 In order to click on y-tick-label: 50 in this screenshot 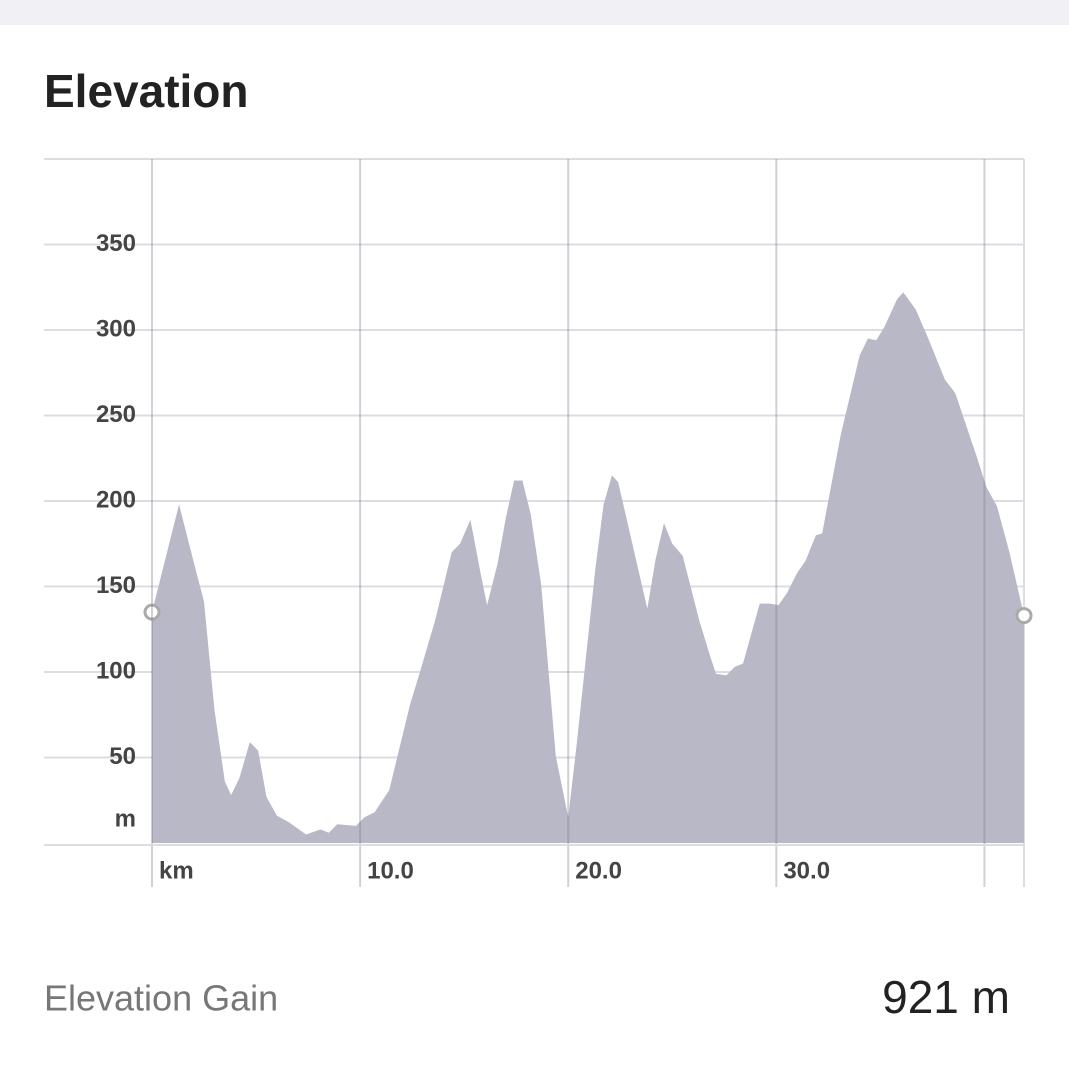, I will do `click(122, 756)`.